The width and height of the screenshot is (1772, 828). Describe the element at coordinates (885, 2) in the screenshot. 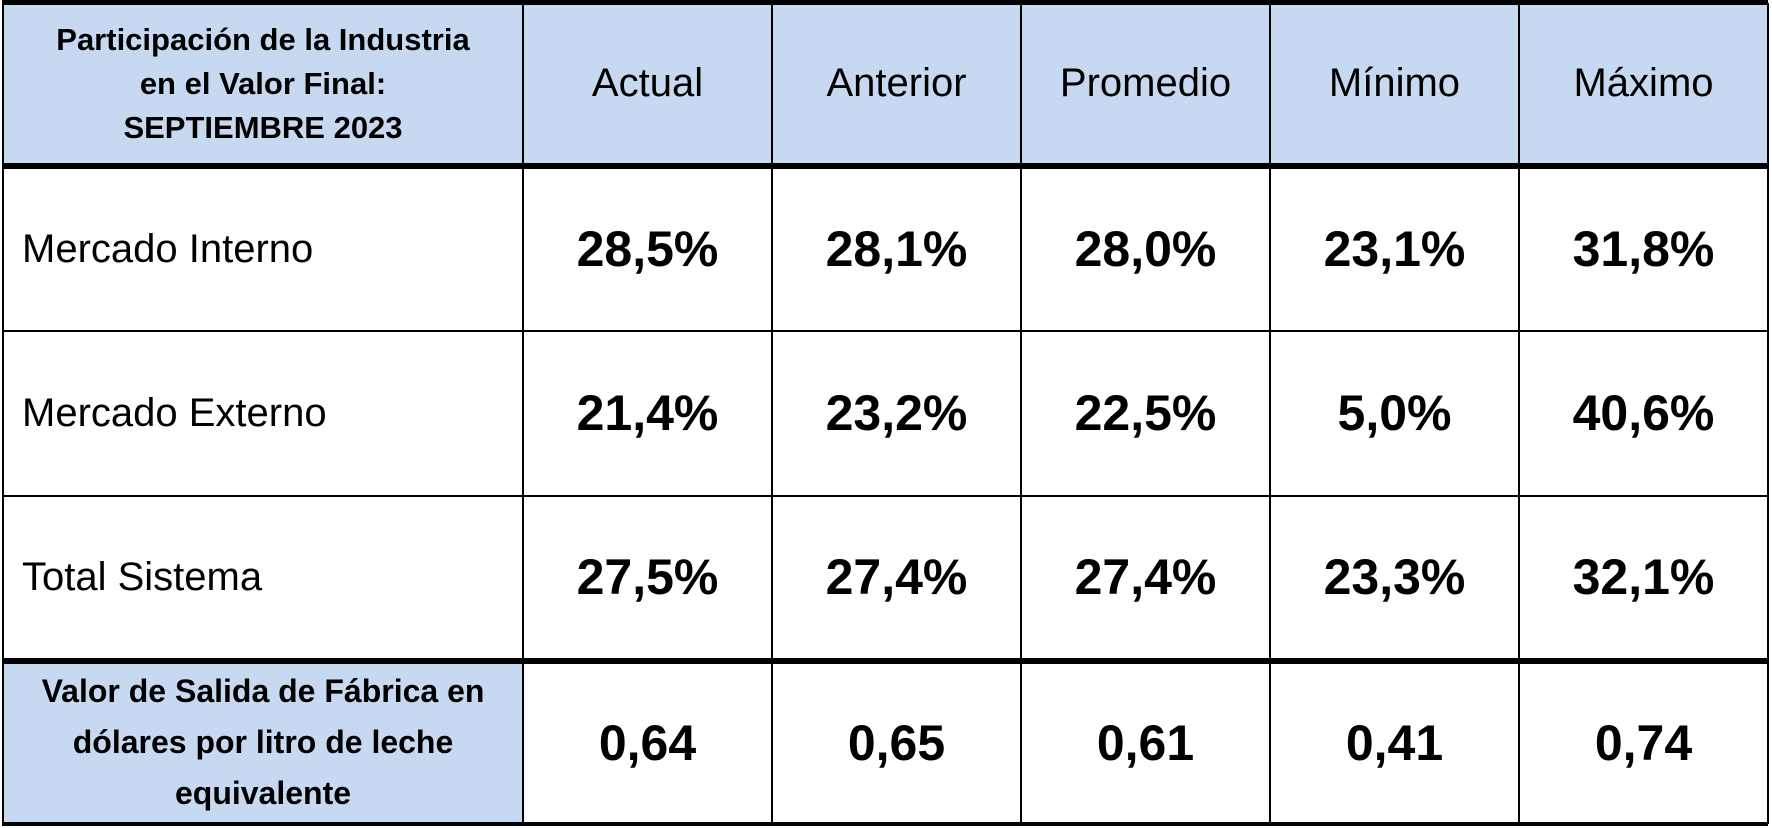

I see `top-border` at that location.